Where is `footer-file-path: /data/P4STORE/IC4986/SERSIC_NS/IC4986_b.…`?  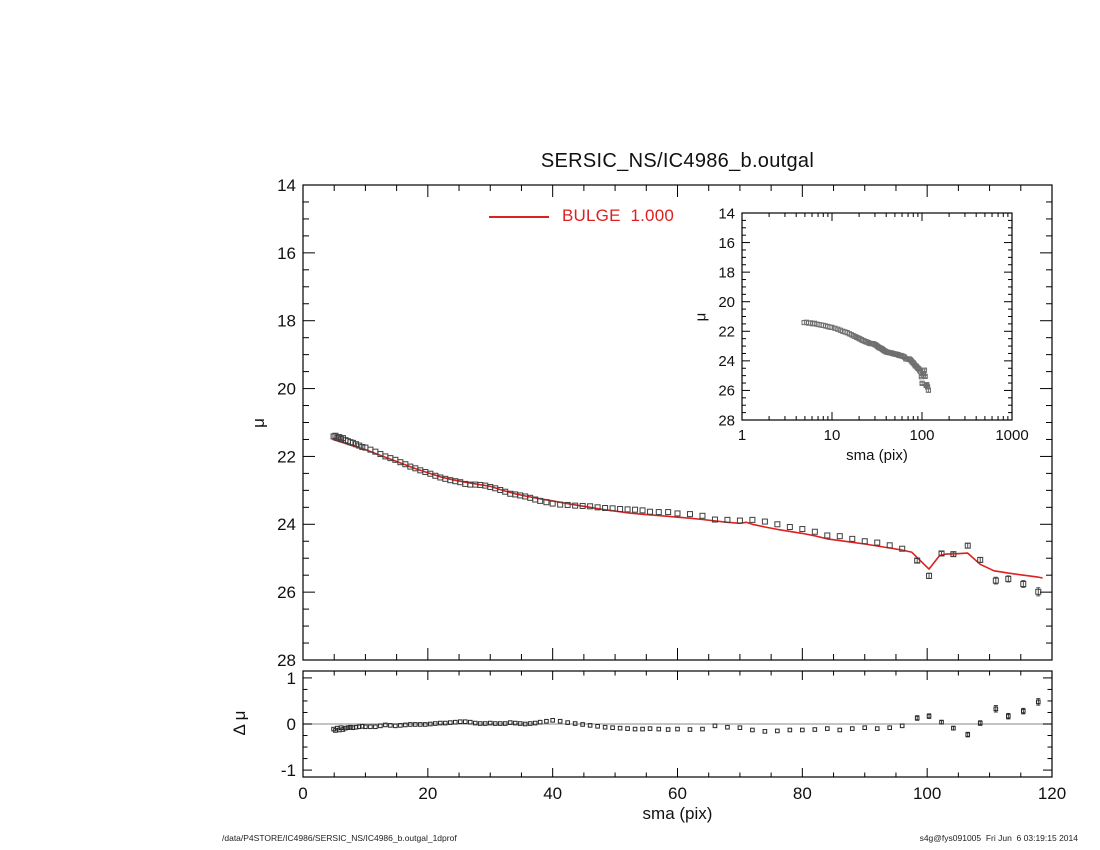
footer-file-path: /data/P4STORE/IC4986/SERSIC_NS/IC4986_b.… is located at coordinates (339, 838).